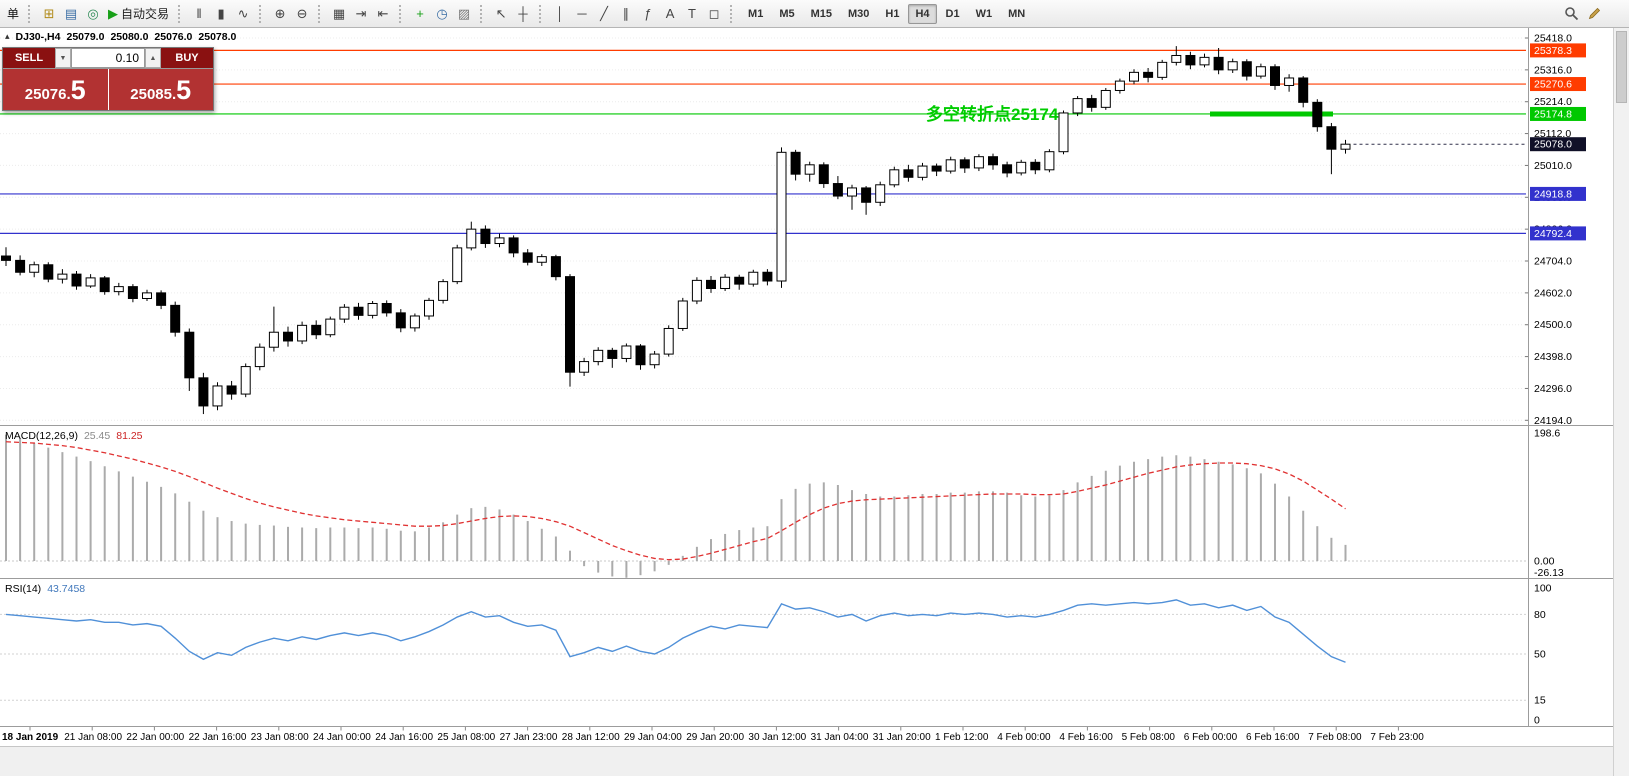  I want to click on zoom-out-button: ⊖, so click(302, 14).